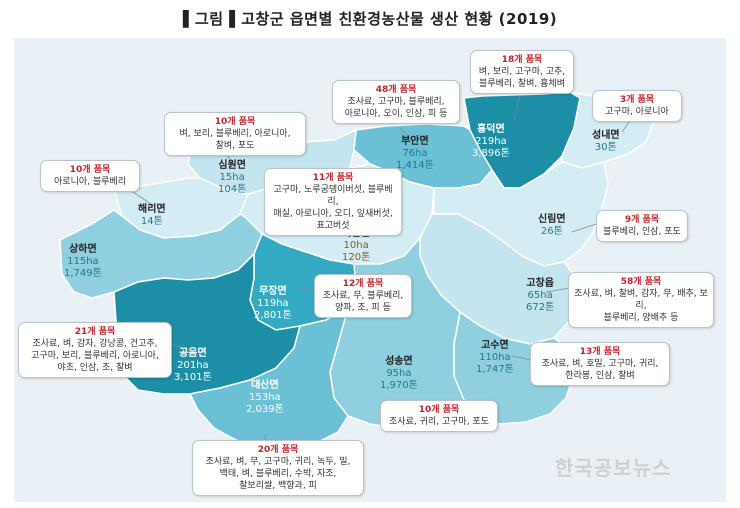 Image resolution: width=740 pixels, height=508 pixels. I want to click on callout-haeri: 10개 품목 아로니아, 블루베리, so click(90, 176).